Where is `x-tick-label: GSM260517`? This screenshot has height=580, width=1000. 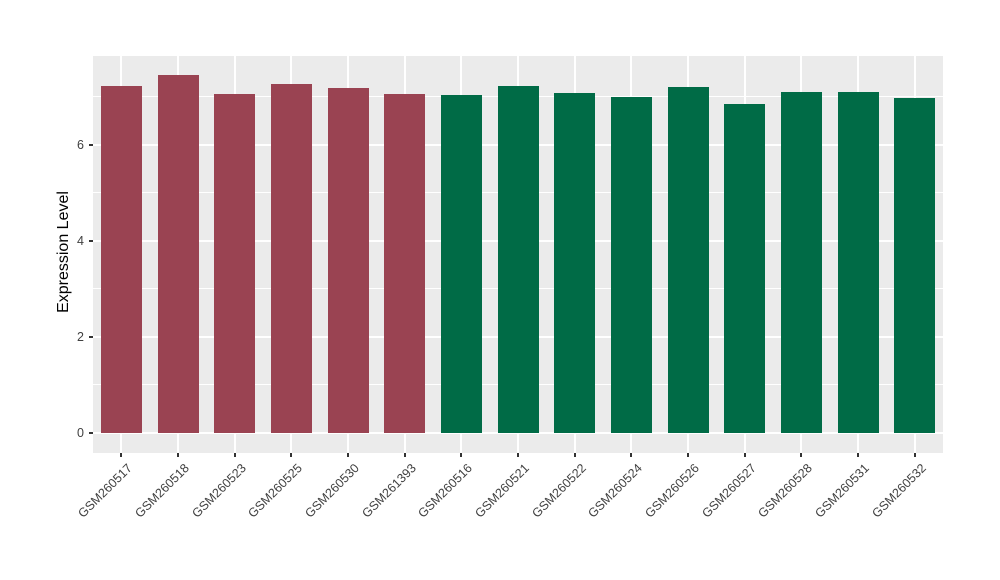 x-tick-label: GSM260517 is located at coordinates (105, 491).